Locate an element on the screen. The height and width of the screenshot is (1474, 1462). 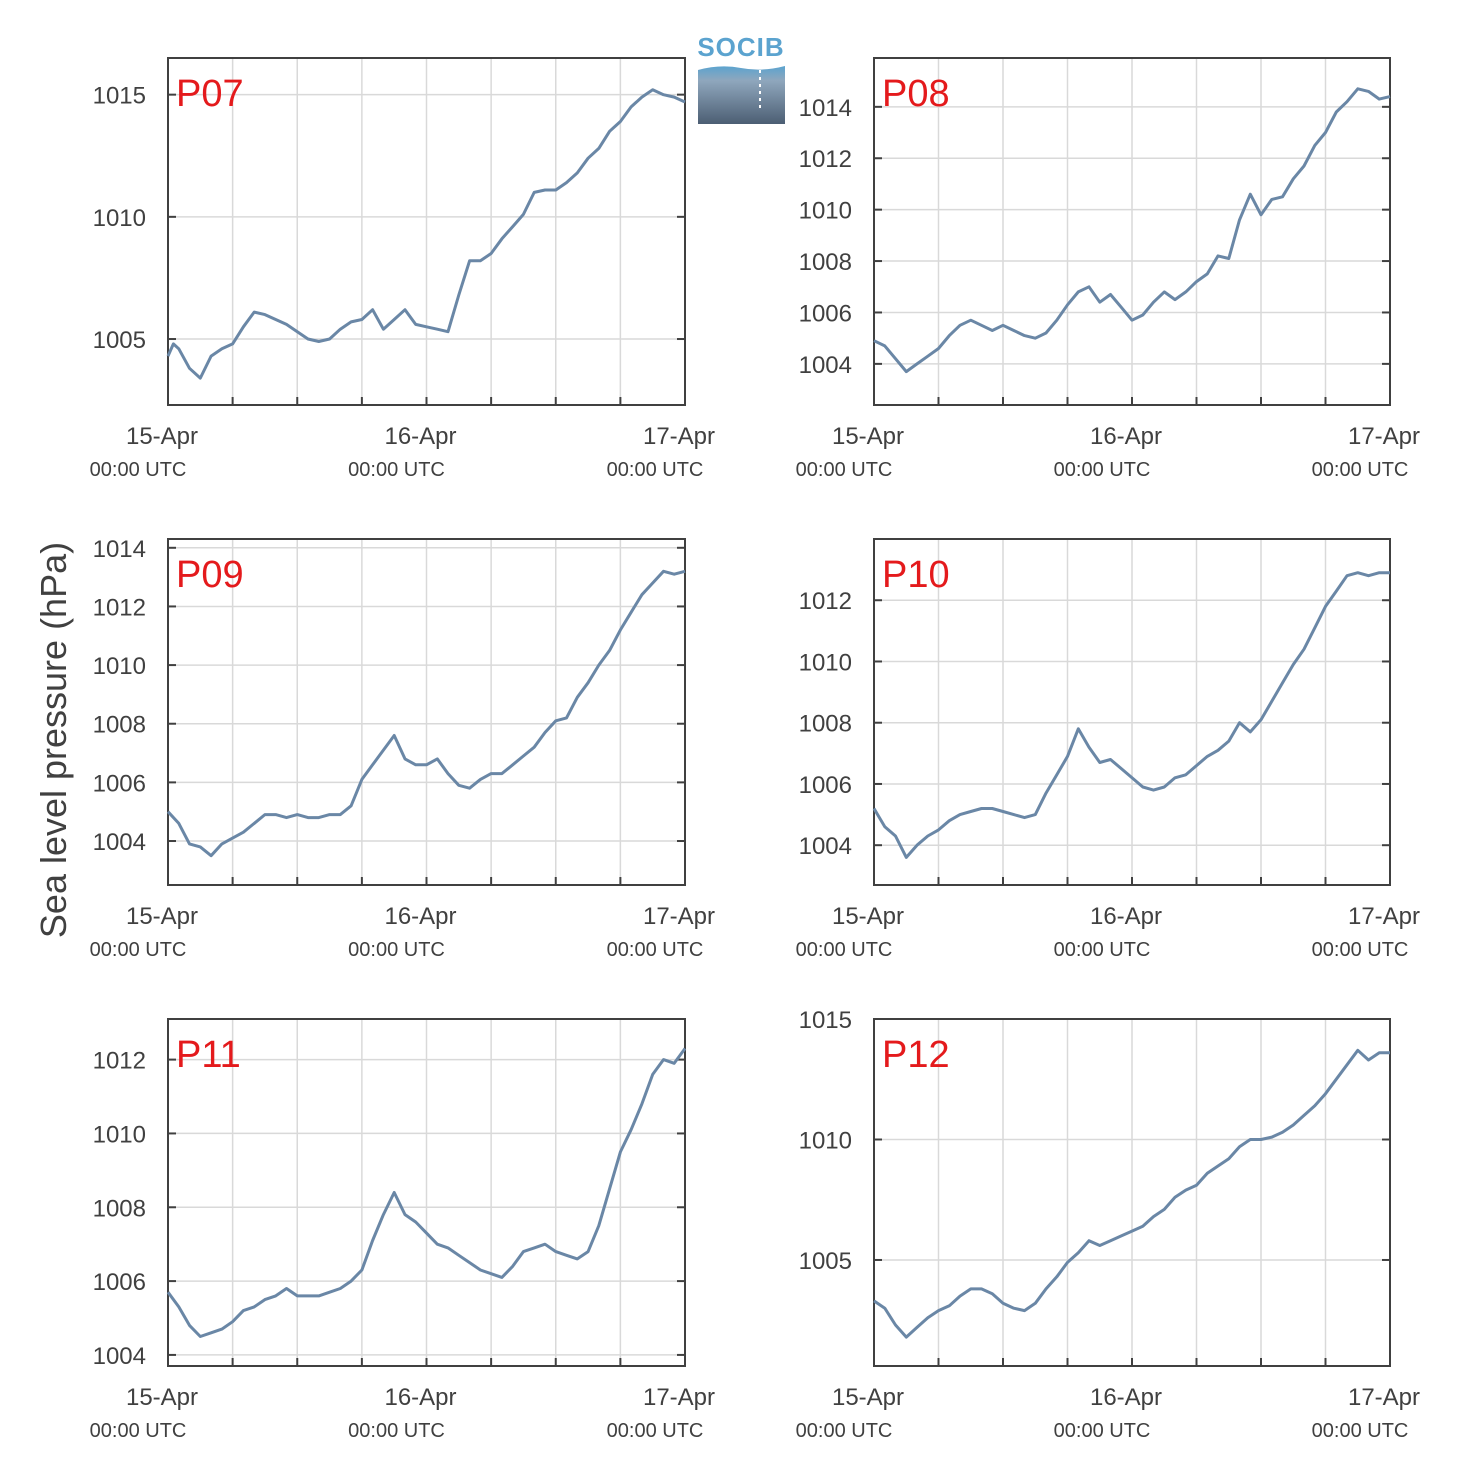
y-axis-label: Sea level pressure (hPa) is located at coordinates (53, 740).